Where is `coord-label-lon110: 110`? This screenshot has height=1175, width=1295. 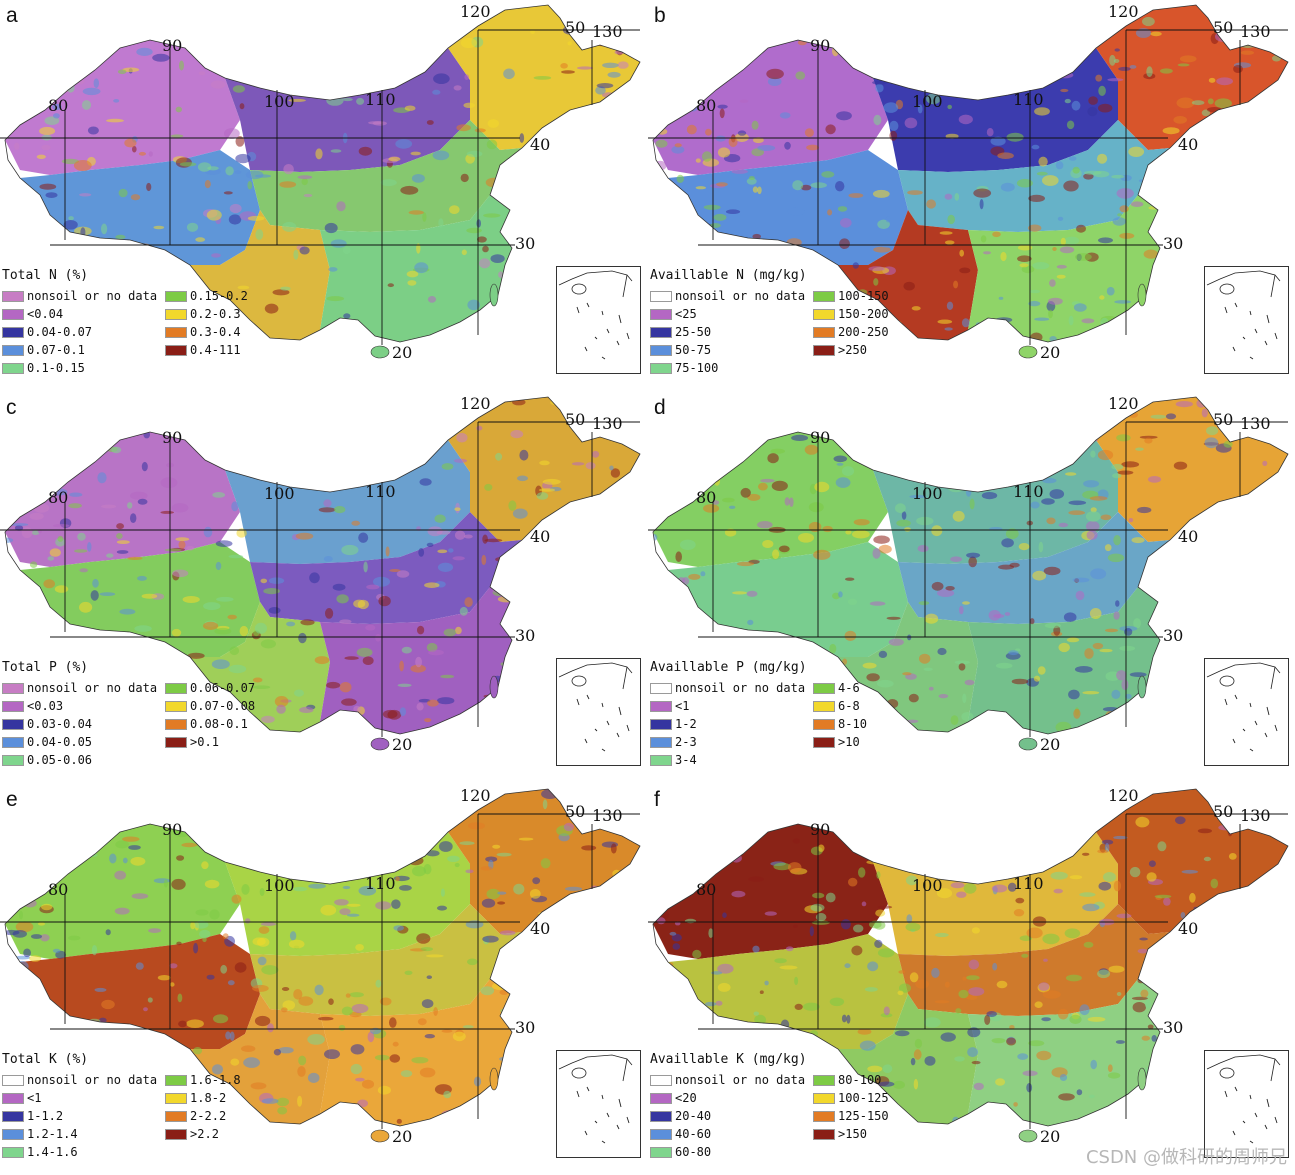 coord-label-lon110: 110 is located at coordinates (1028, 99).